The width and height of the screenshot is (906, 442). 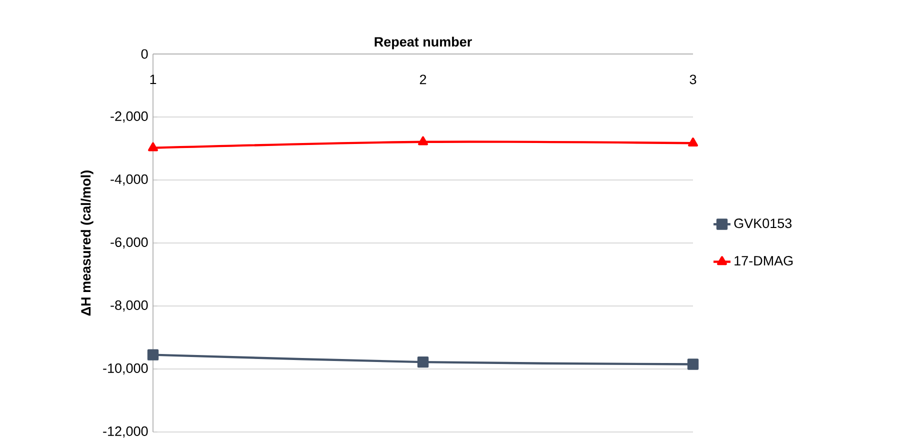 I want to click on y-tick-label: -8,000, so click(x=129, y=306).